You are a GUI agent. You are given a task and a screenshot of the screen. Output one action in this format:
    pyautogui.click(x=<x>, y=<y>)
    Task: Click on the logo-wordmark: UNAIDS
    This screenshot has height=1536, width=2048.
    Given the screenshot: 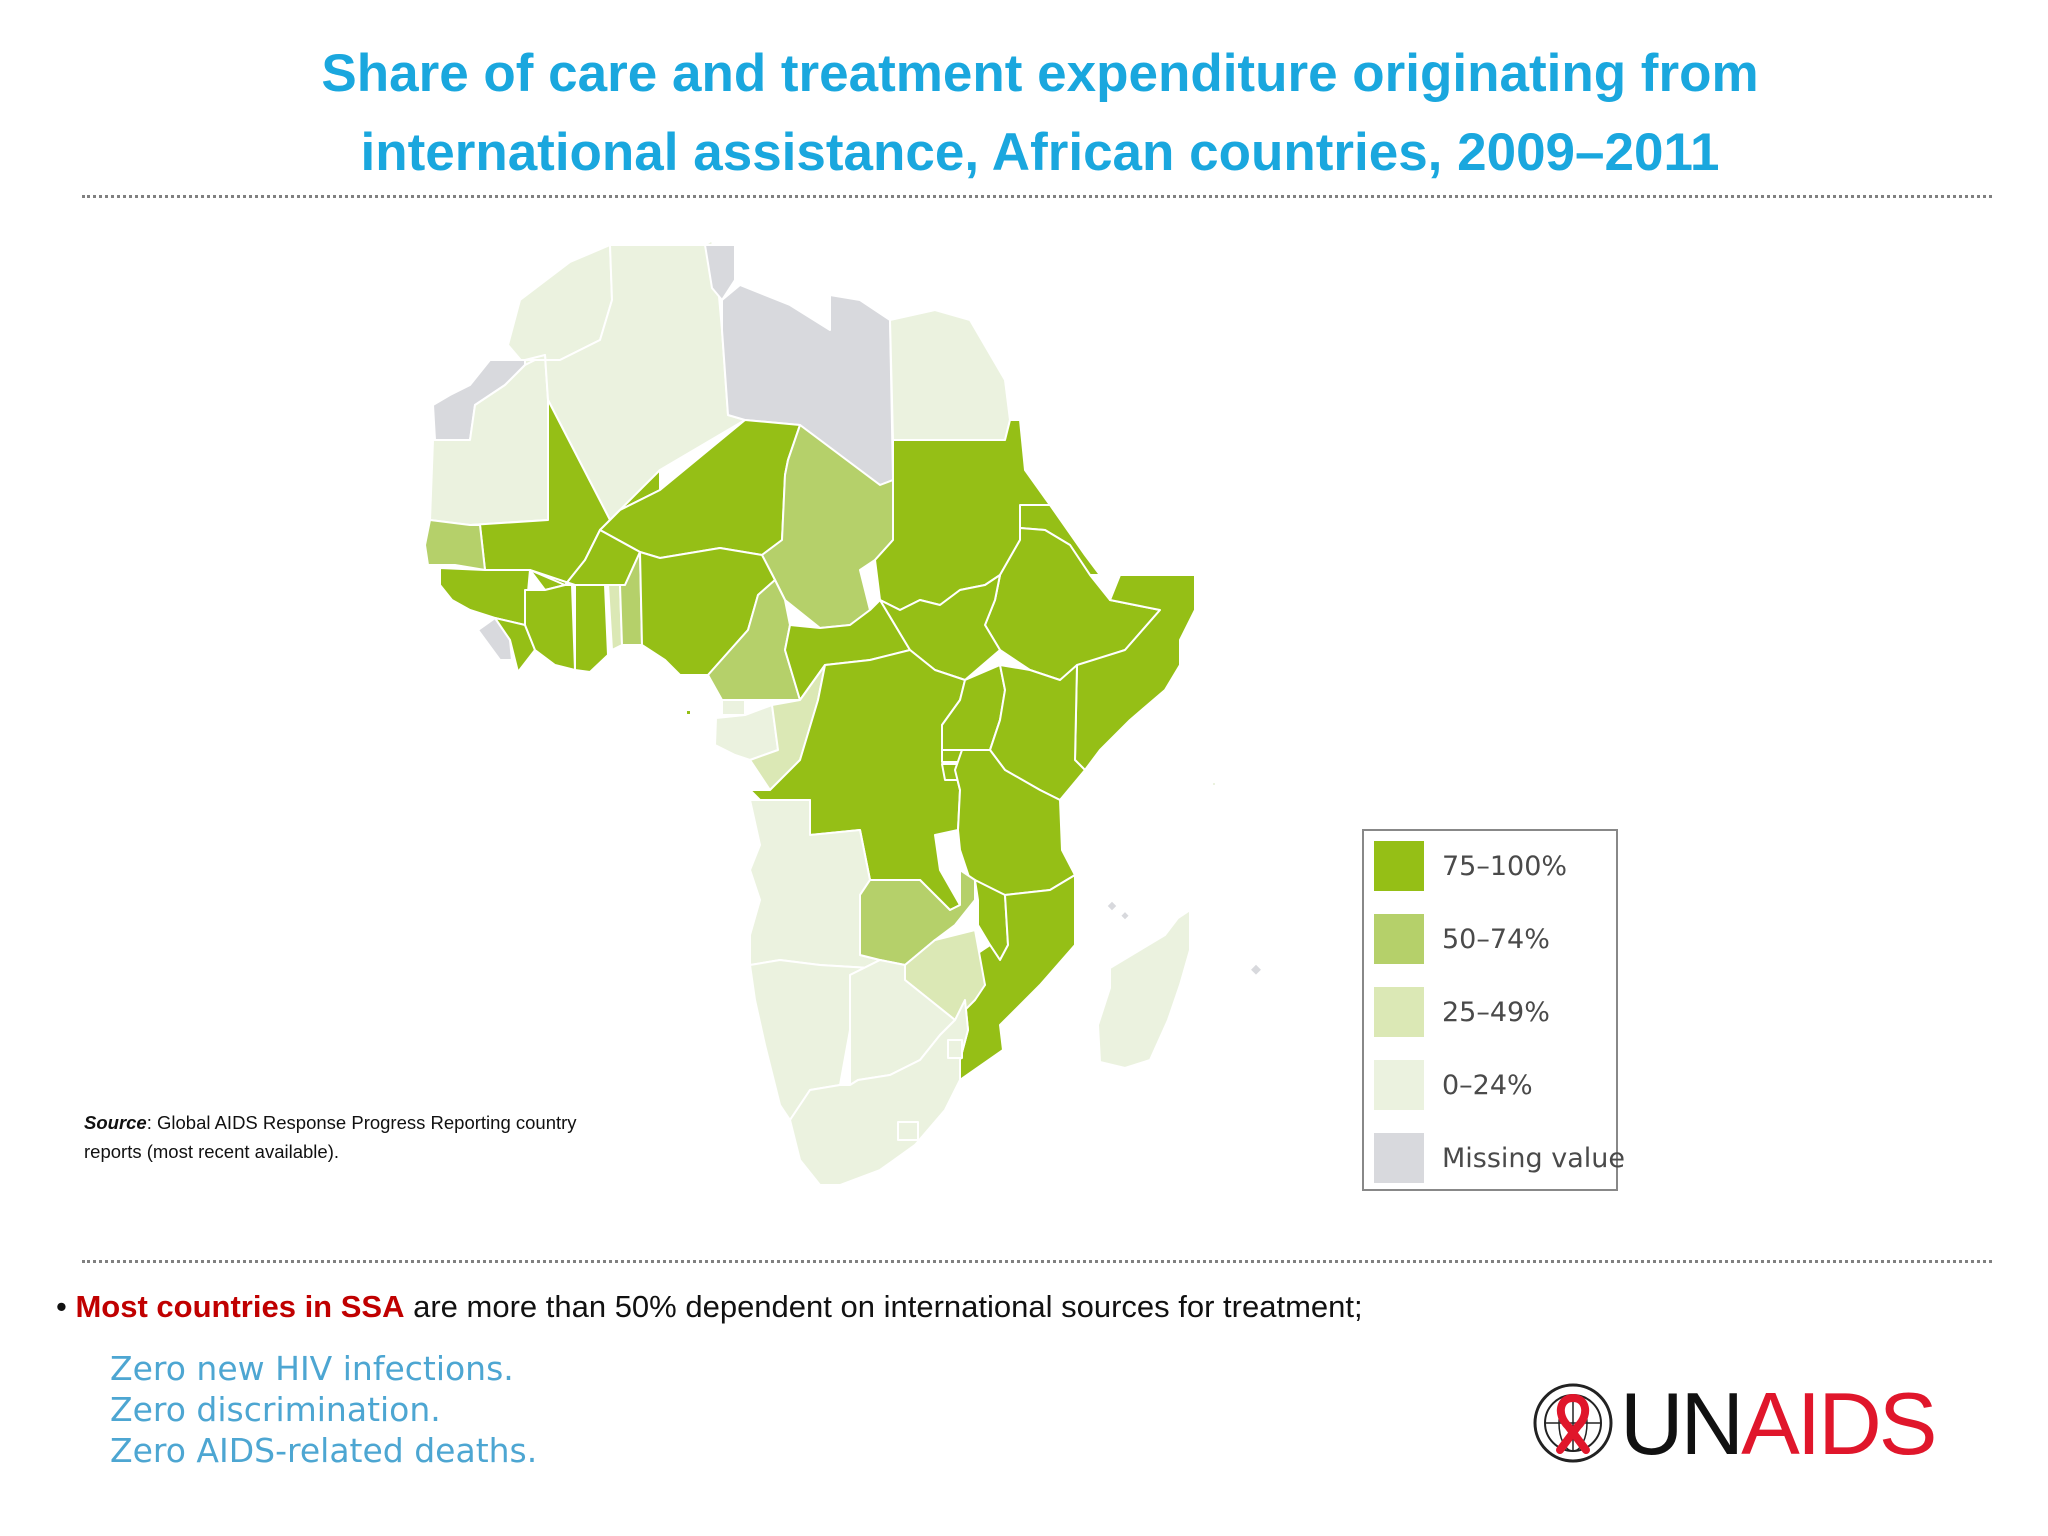 What is the action you would take?
    pyautogui.click(x=1779, y=1424)
    